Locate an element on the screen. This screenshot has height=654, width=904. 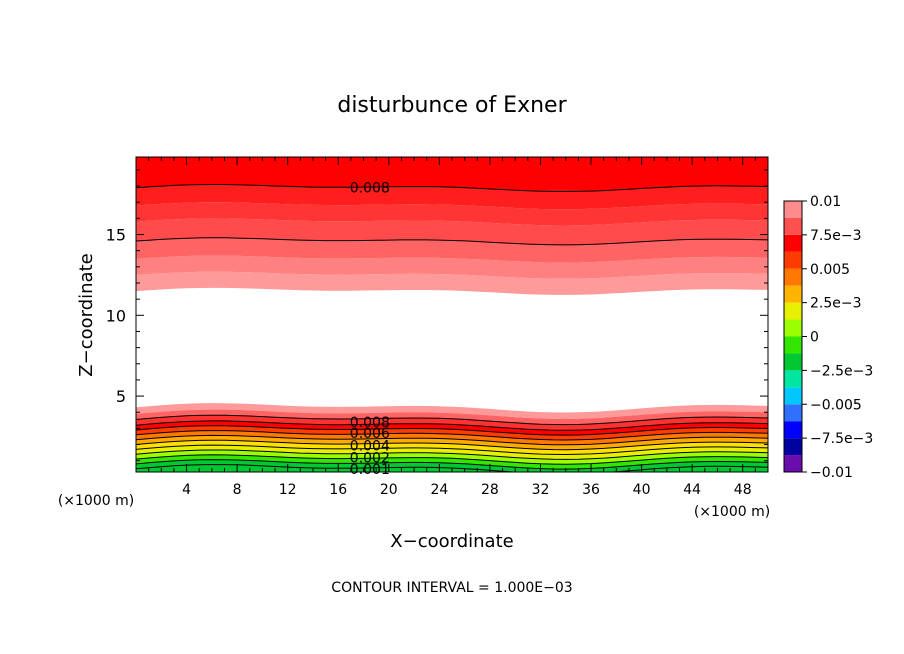
y-tick-label: 10 is located at coordinates (116, 315).